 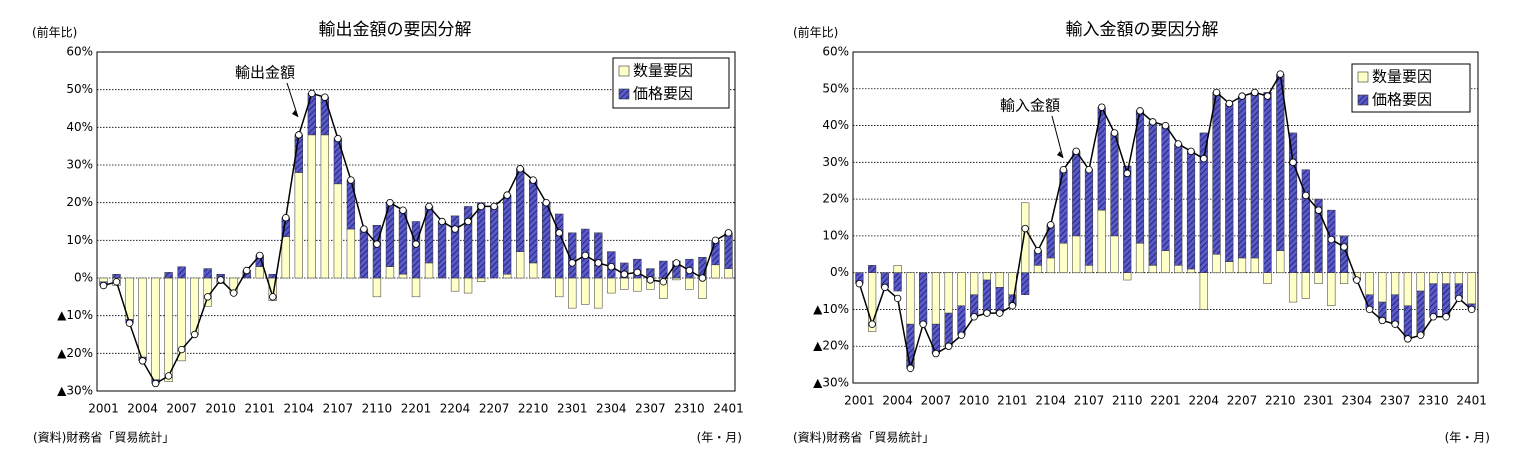 I want to click on x-axis-label: (年・月), so click(x=719, y=438).